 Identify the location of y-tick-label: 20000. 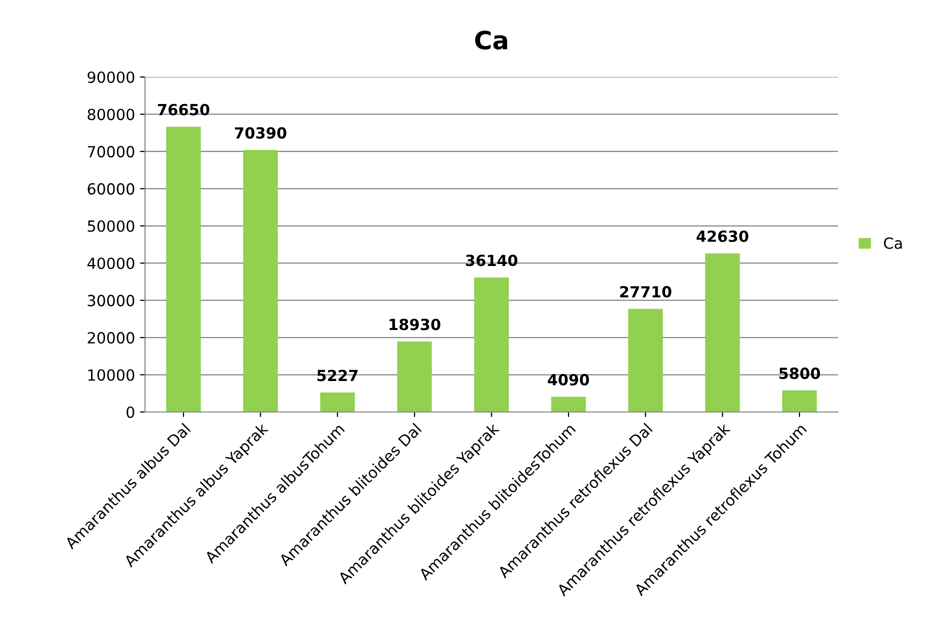
(111, 338).